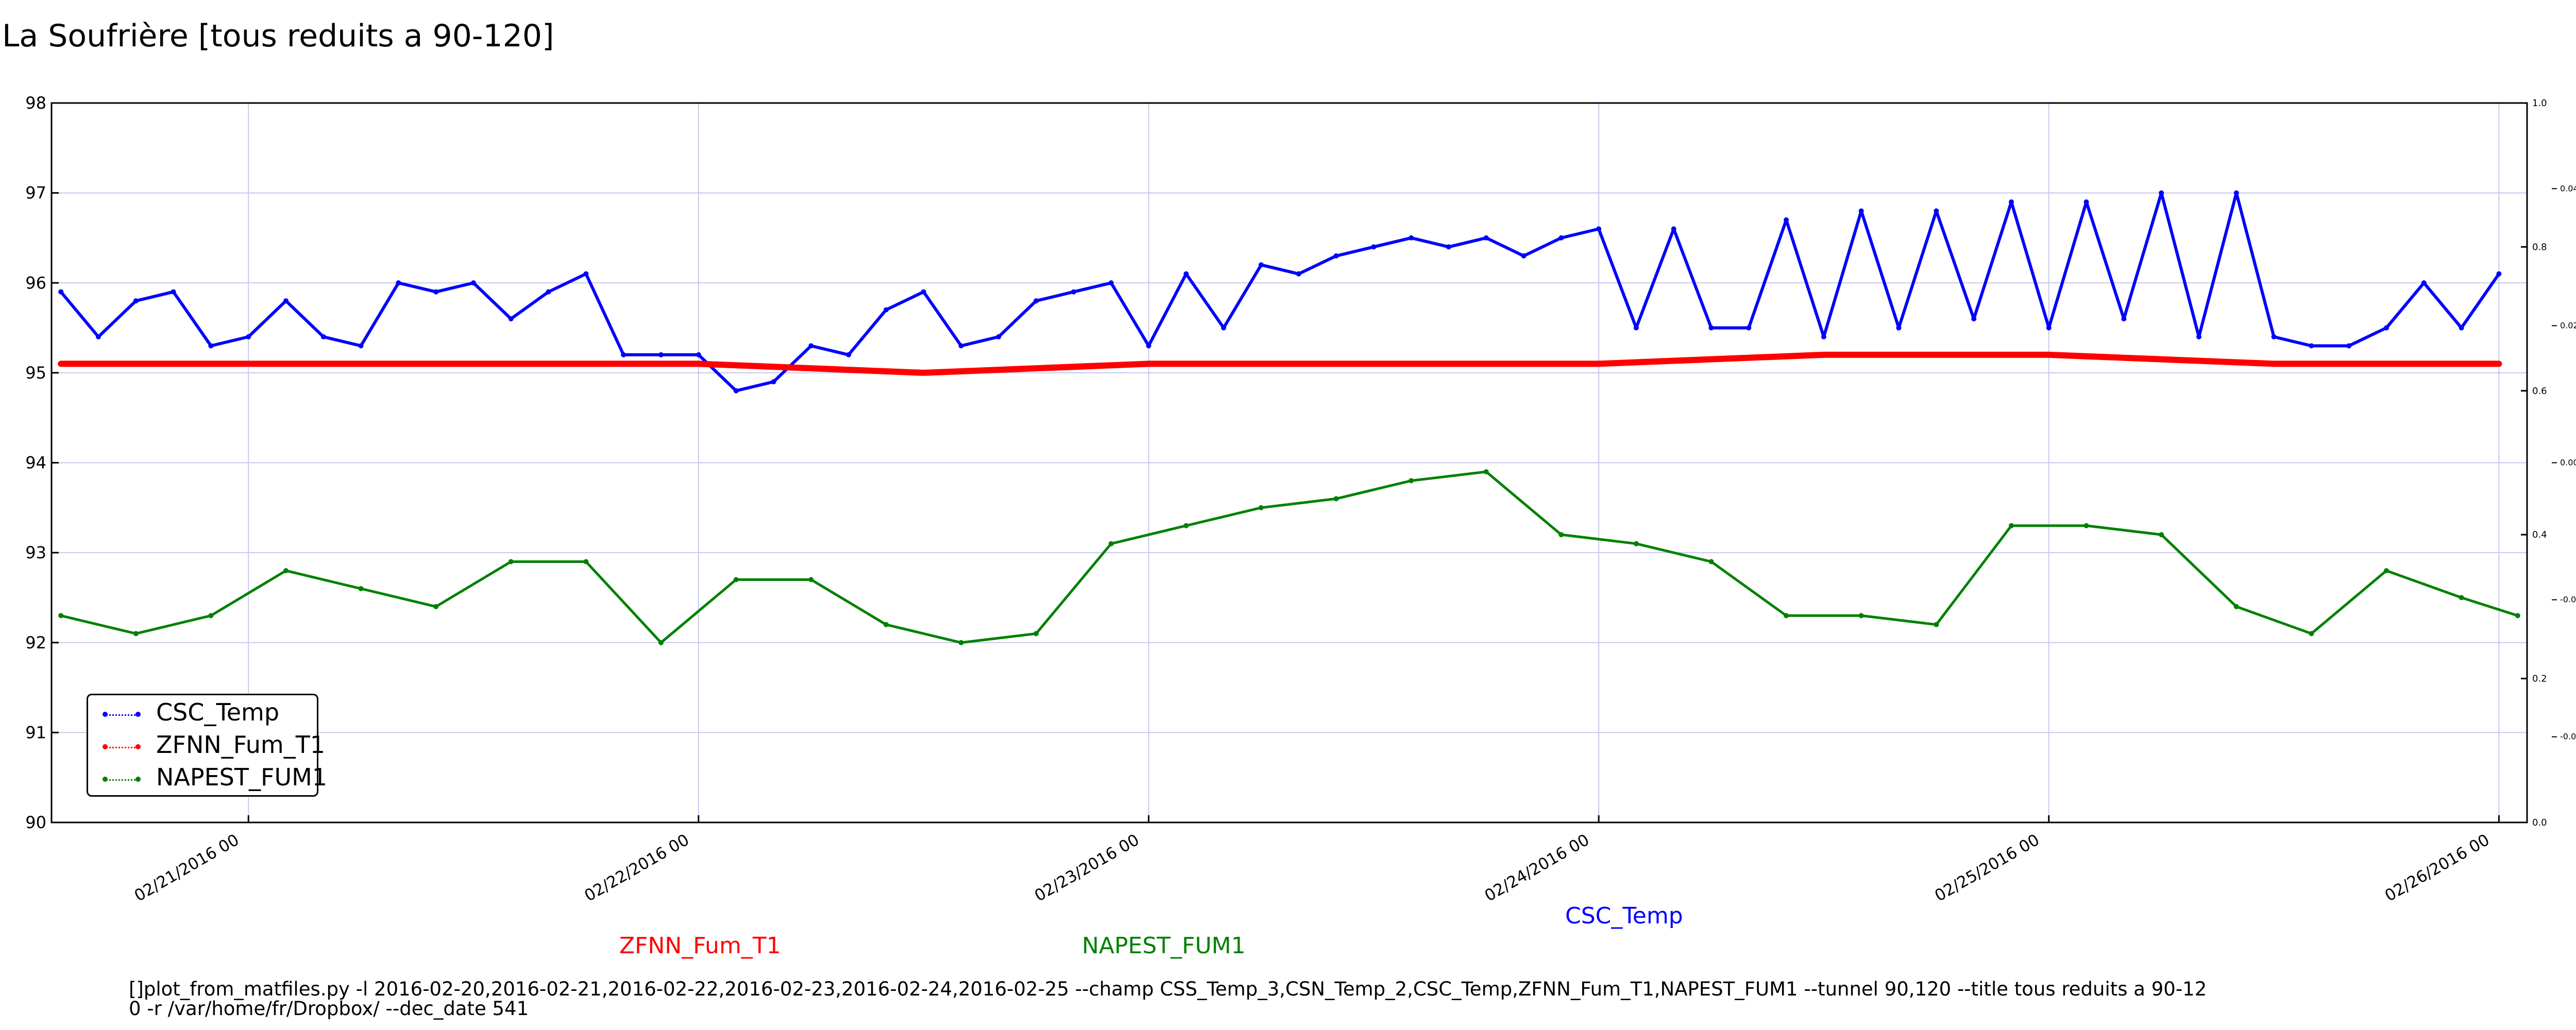  I want to click on right-y-axis-secondary: -0.04 -0.02 0.00 0.02 0.04, so click(2564, 462).